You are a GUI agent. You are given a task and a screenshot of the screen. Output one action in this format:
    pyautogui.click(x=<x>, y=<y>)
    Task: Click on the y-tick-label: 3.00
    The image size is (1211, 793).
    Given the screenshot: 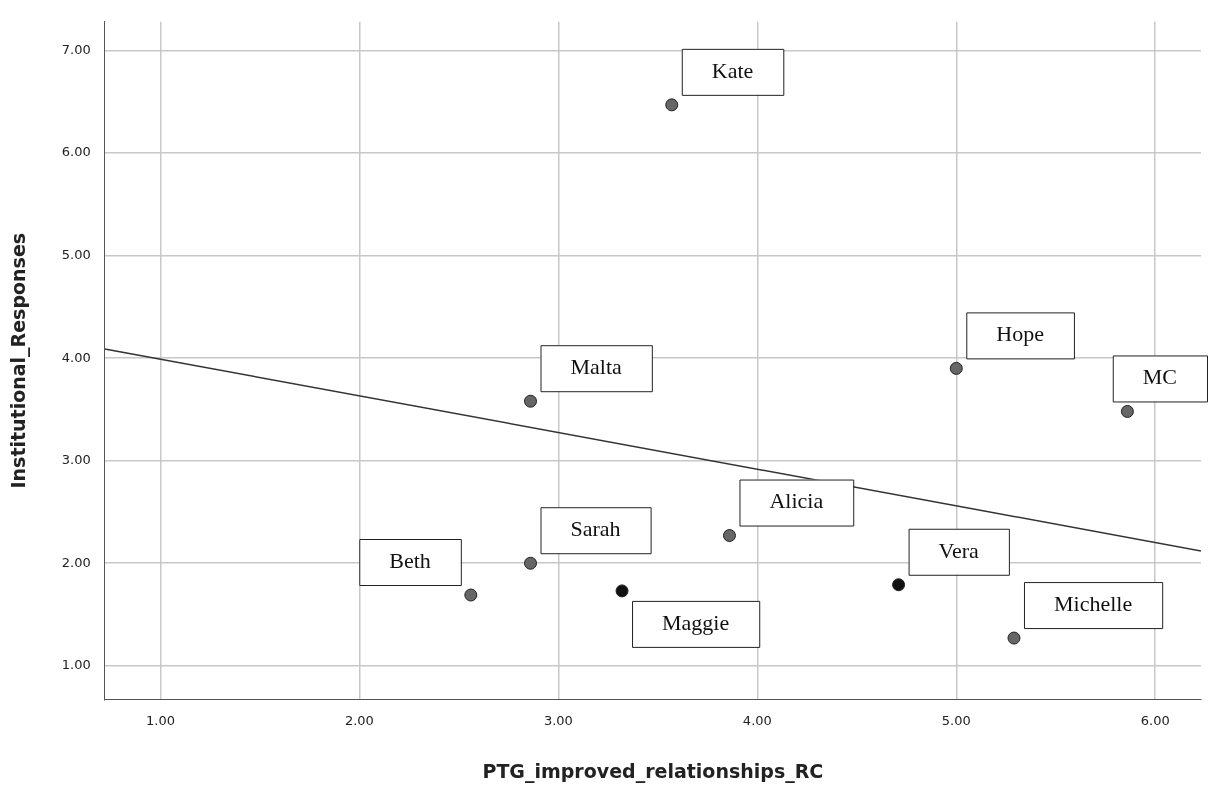 What is the action you would take?
    pyautogui.click(x=76, y=460)
    